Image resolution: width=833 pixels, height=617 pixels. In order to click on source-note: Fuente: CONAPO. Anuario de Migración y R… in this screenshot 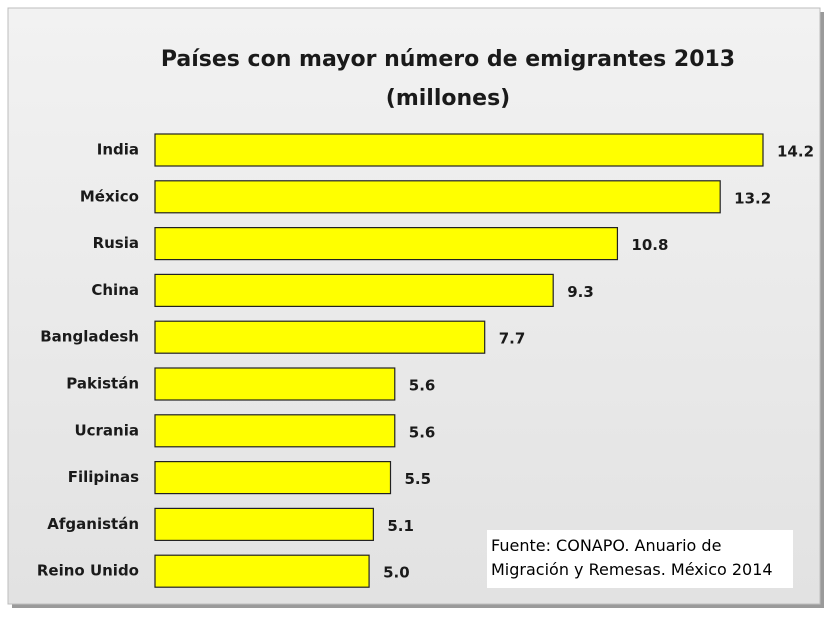, I will do `click(640, 559)`.